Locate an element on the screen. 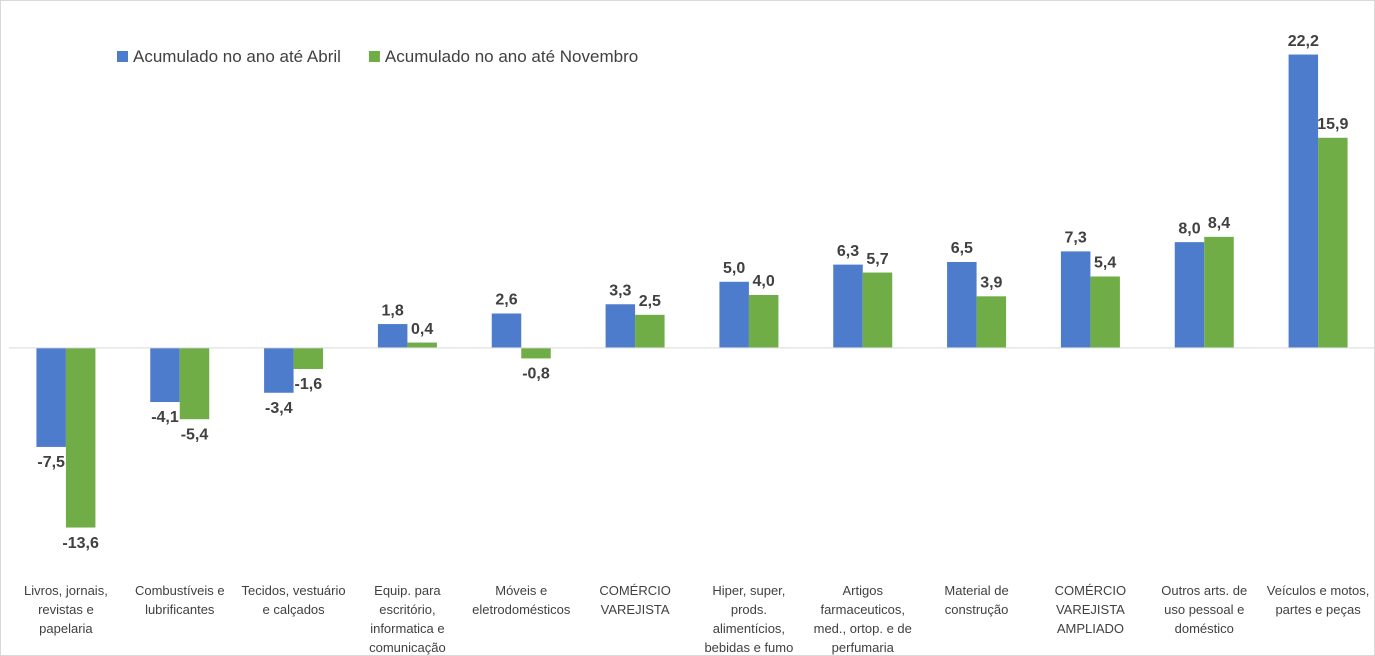  data-label: 6,3 is located at coordinates (848, 251).